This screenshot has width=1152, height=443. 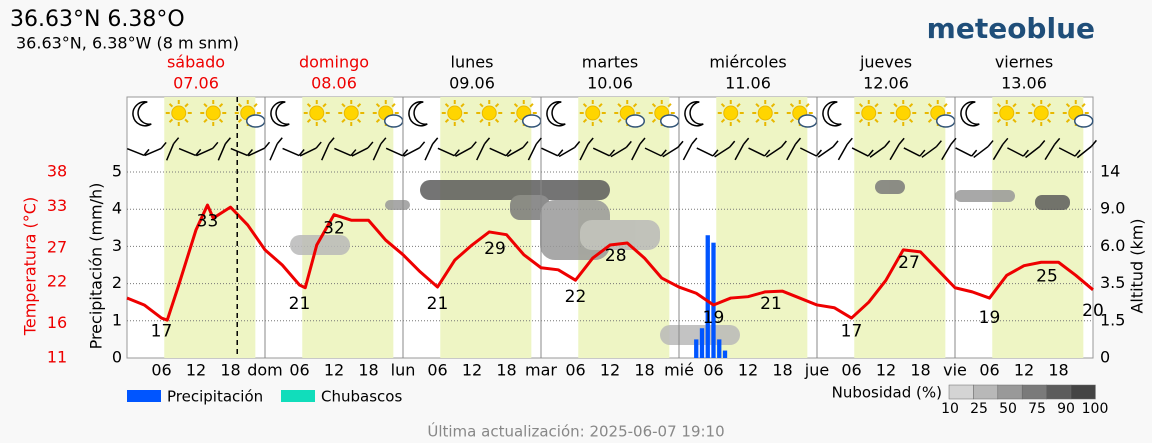 I want to click on day-date: 09.06, so click(x=472, y=83).